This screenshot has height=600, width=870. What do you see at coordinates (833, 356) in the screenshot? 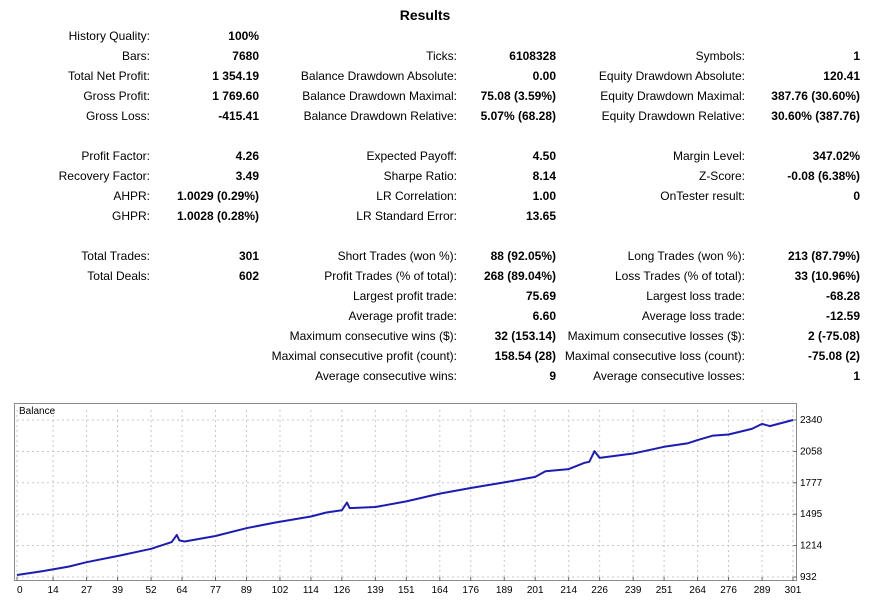
I see `stat-value: -75.08 (2)` at bounding box center [833, 356].